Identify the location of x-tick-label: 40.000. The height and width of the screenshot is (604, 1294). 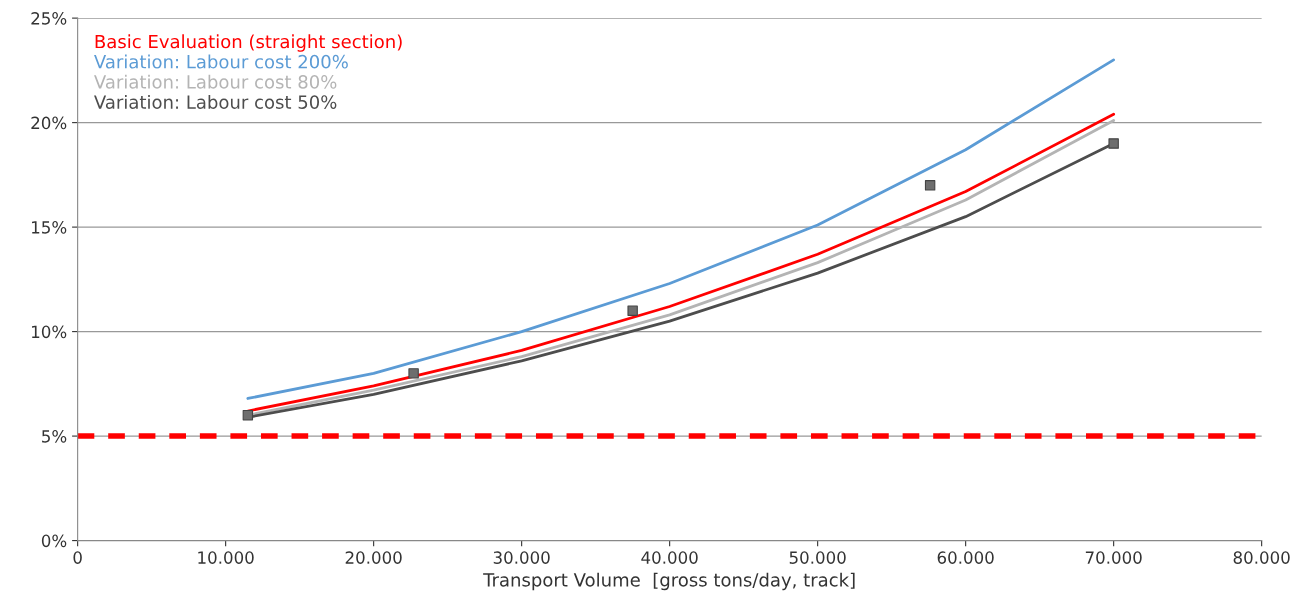
(669, 557).